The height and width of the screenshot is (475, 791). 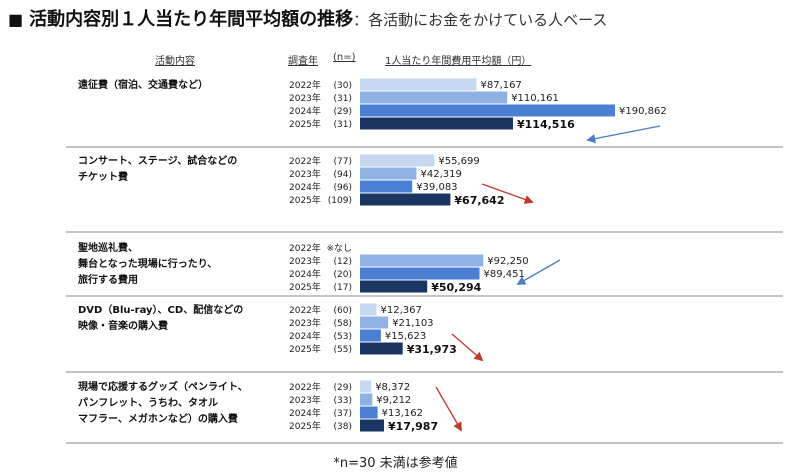 What do you see at coordinates (191, 19) in the screenshot?
I see `title-main: 活動内容別１人当たり年間平均額の推移` at bounding box center [191, 19].